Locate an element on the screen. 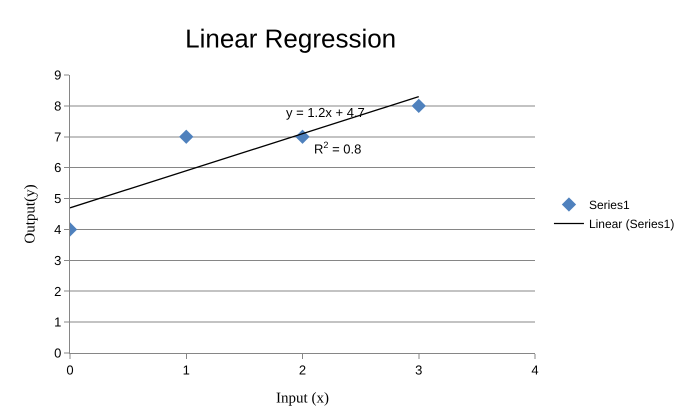 This screenshot has width=692, height=415. x-tick-label: 4 is located at coordinates (535, 370).